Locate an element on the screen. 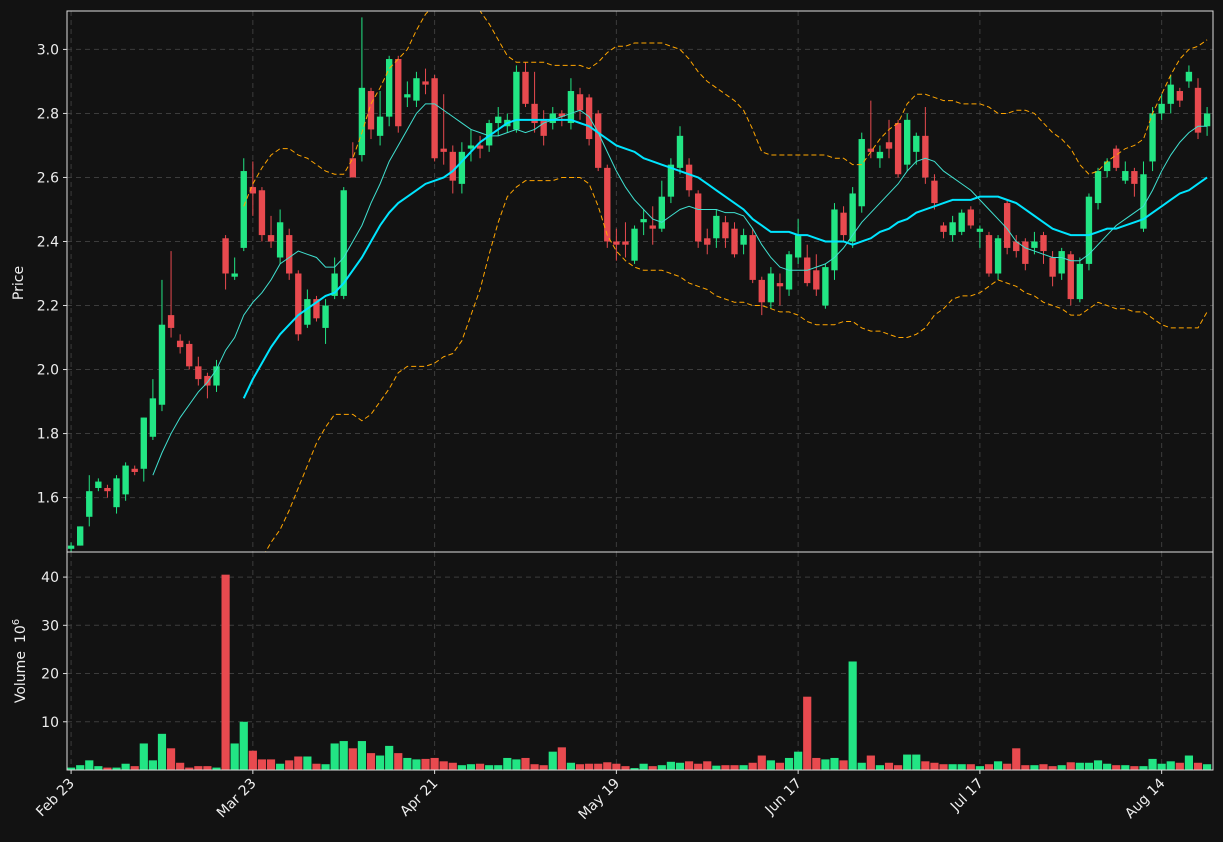  y-axis-label: Price is located at coordinates (19, 283).